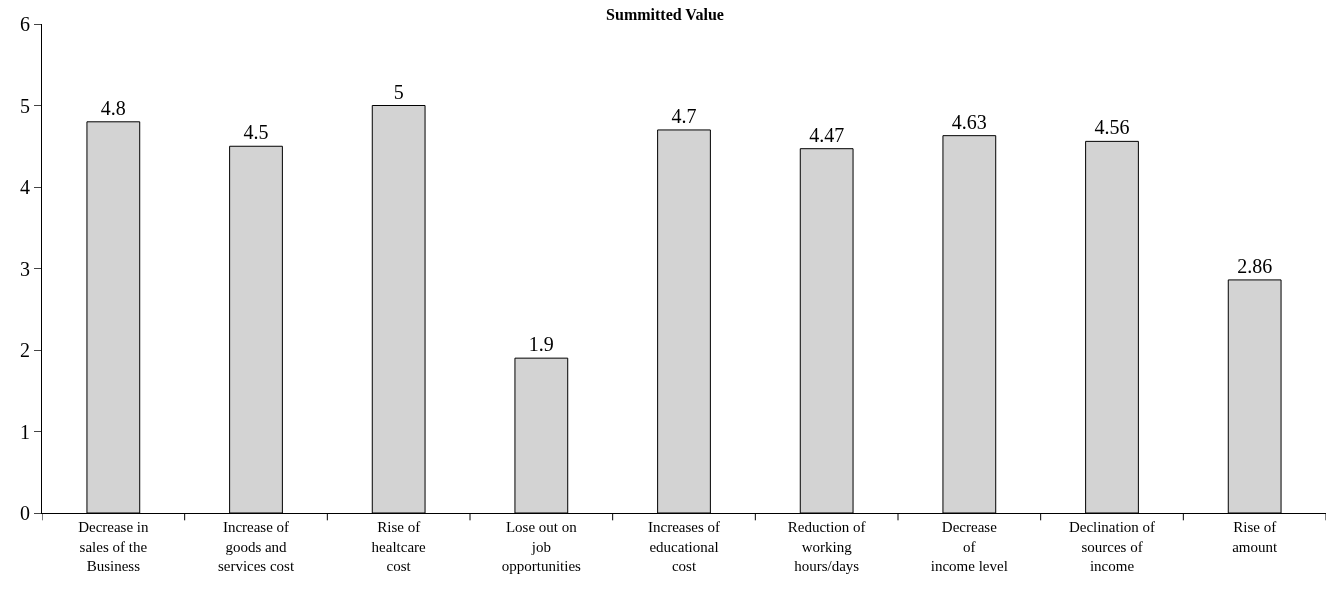  Describe the element at coordinates (256, 132) in the screenshot. I see `data-label: 4.5` at that location.